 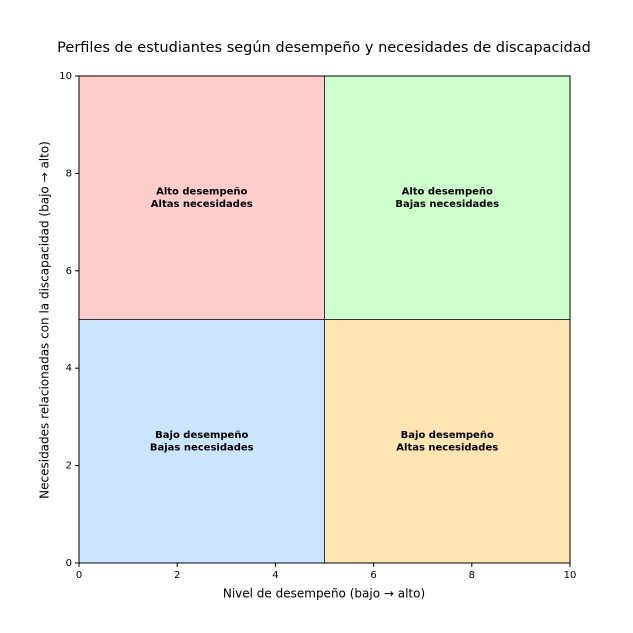 What do you see at coordinates (570, 575) in the screenshot?
I see `x-tick-label: 10` at bounding box center [570, 575].